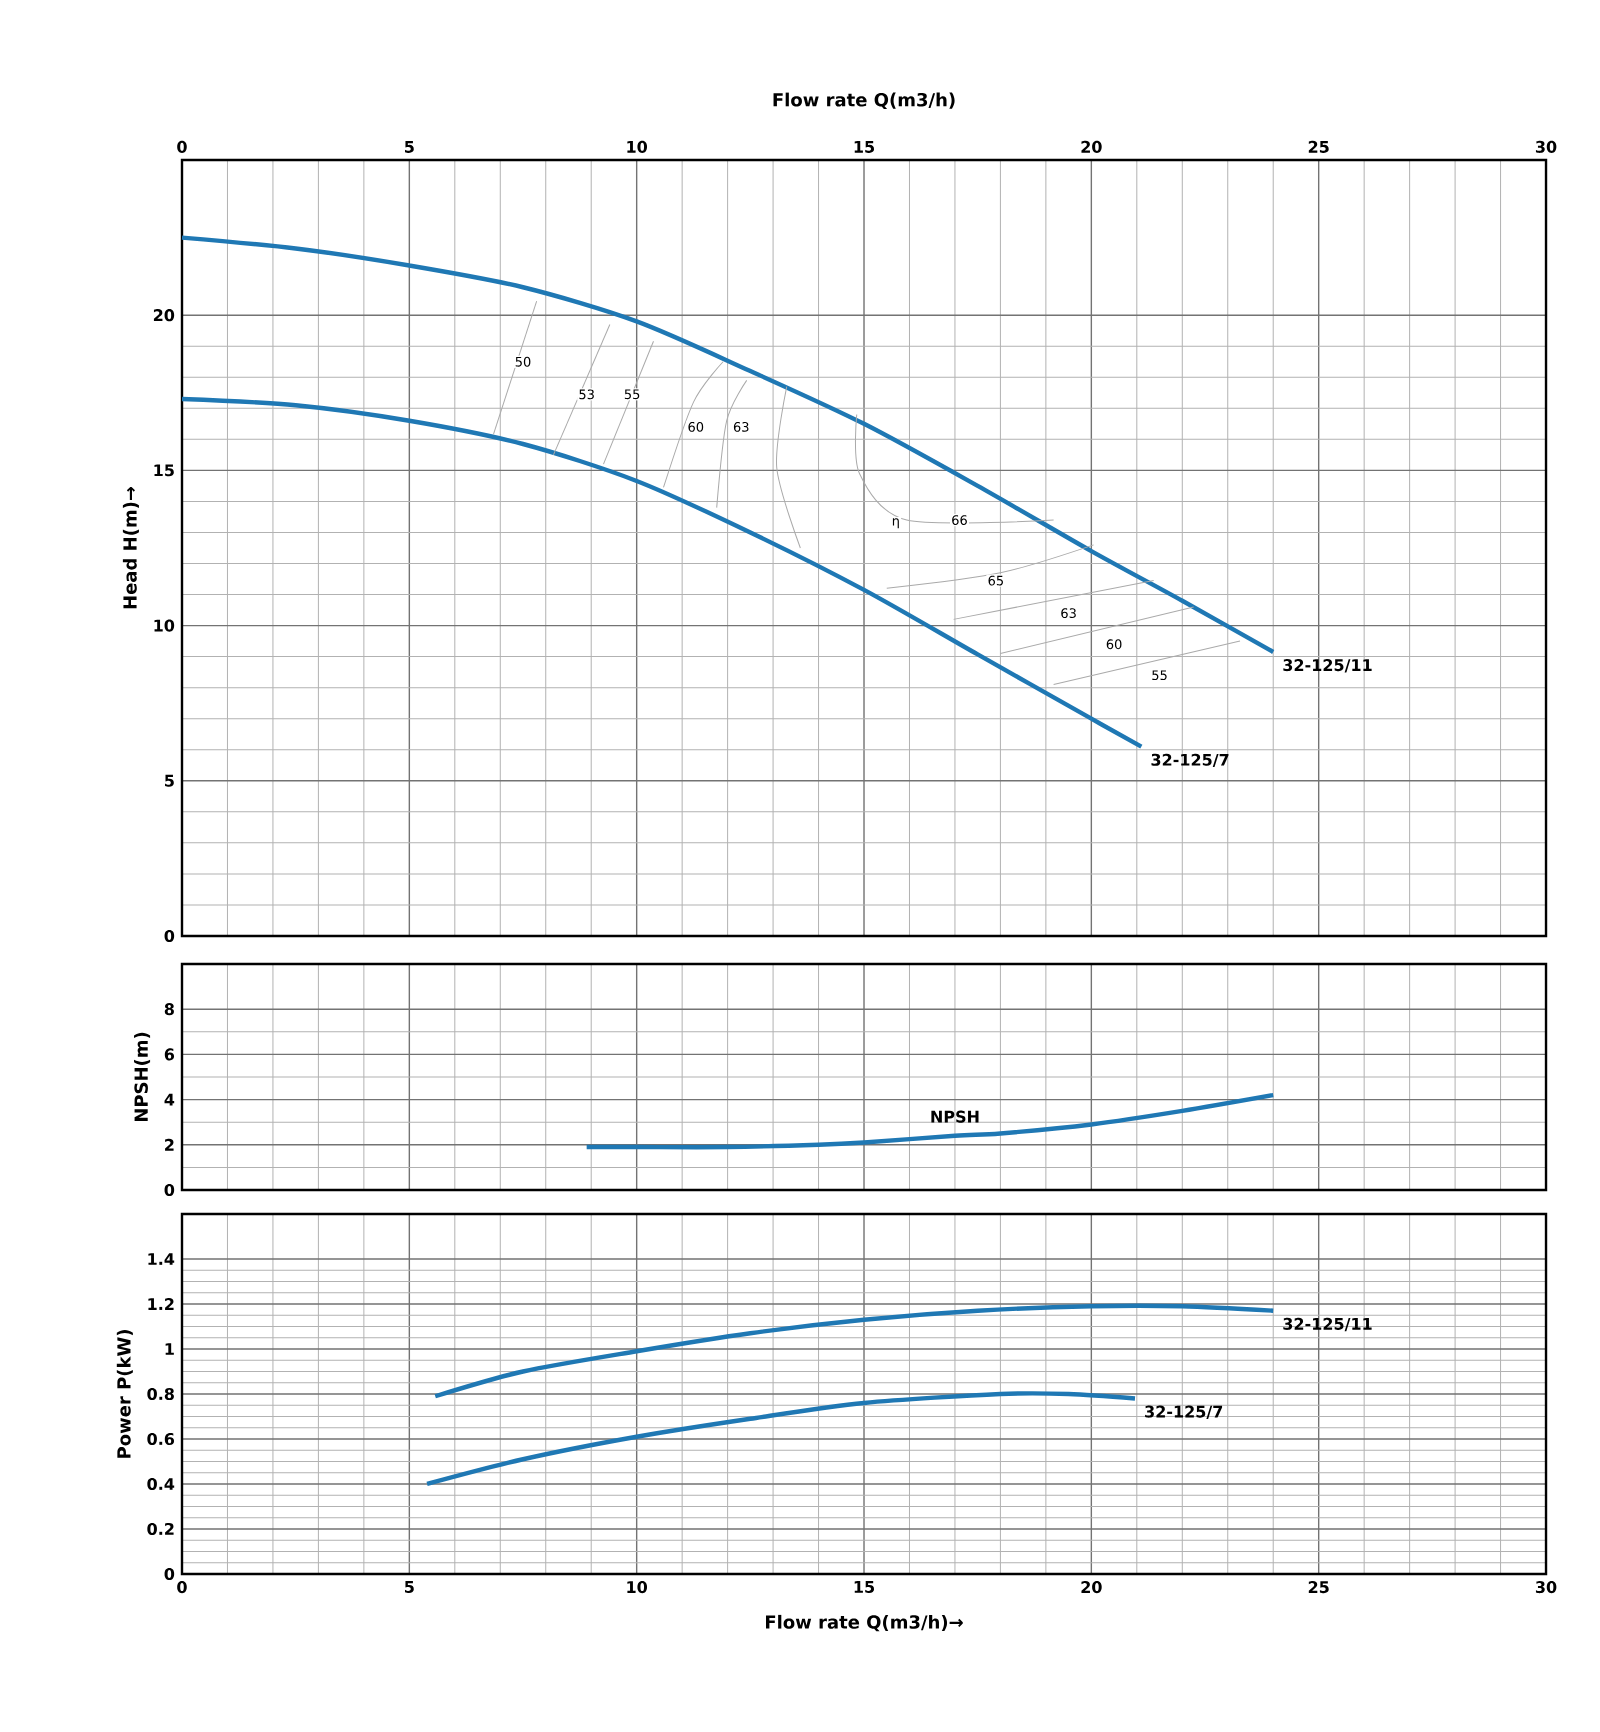 The height and width of the screenshot is (1732, 1600). I want to click on y-tick-label: 20, so click(164, 315).